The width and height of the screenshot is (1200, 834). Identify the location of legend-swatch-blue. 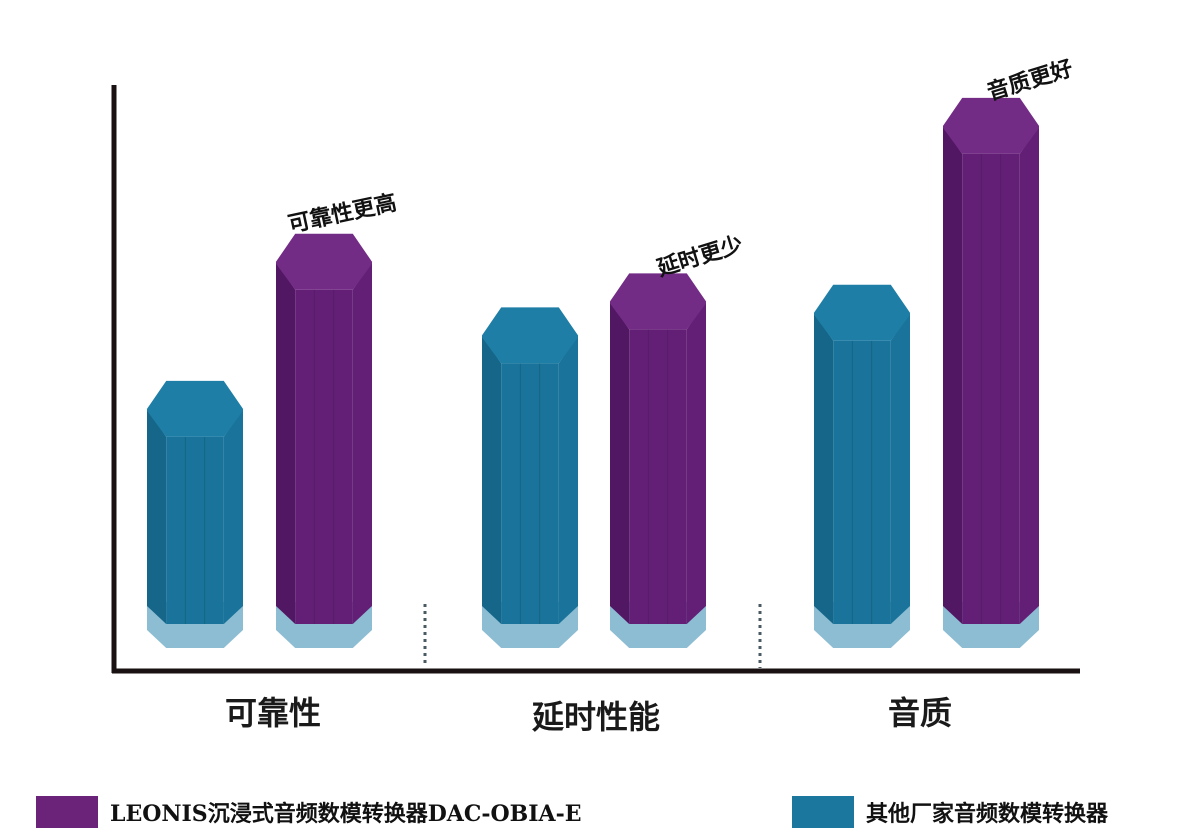
(823, 812).